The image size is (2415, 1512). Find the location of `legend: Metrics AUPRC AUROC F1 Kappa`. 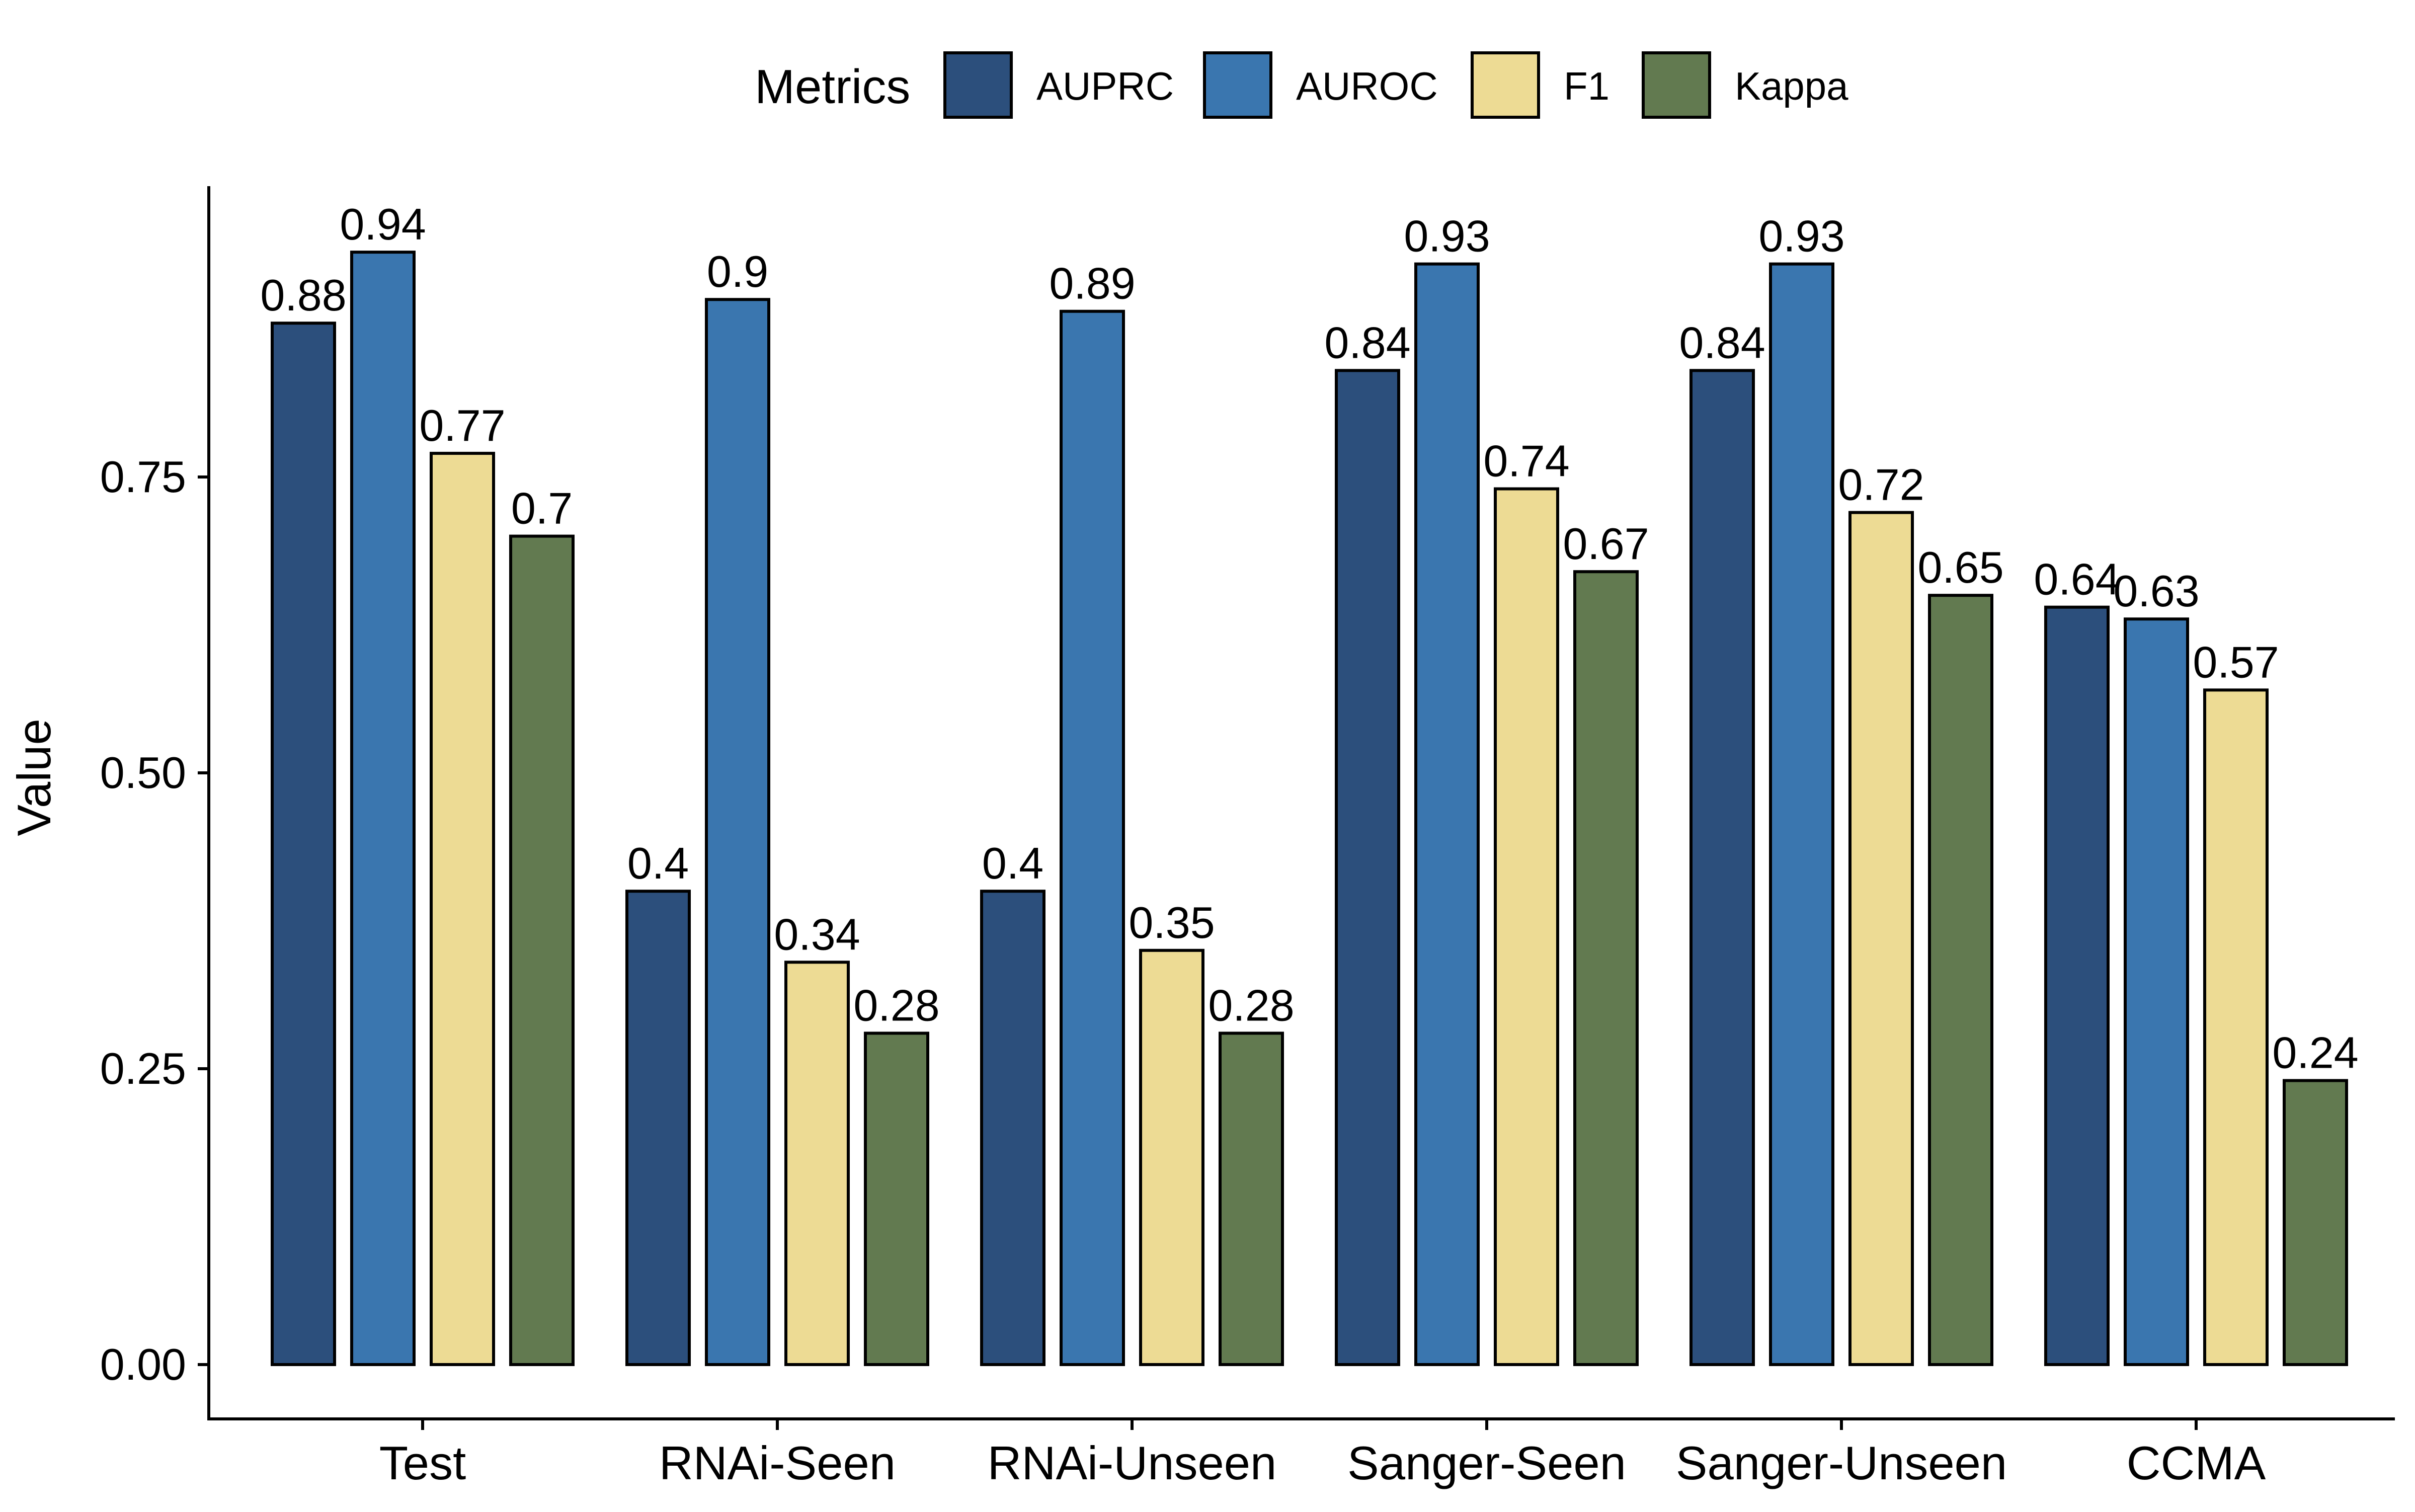

legend: Metrics AUPRC AUROC F1 Kappa is located at coordinates (1301, 85).